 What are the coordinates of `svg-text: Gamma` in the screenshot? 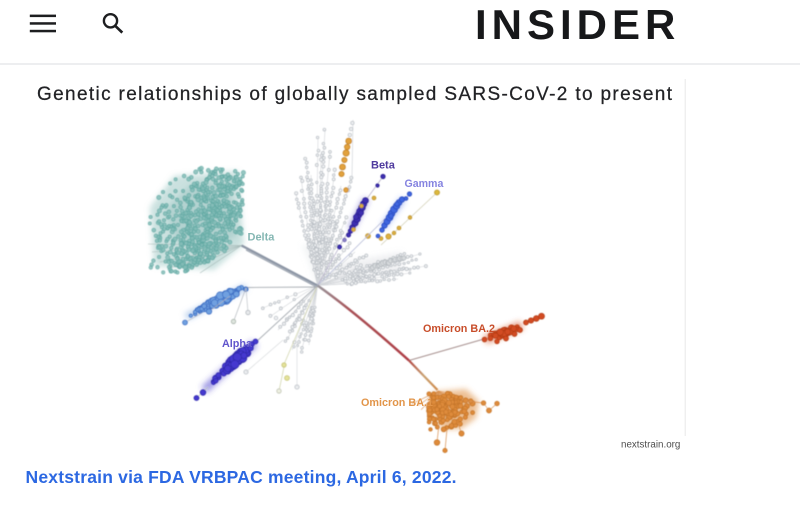 It's located at (424, 184).